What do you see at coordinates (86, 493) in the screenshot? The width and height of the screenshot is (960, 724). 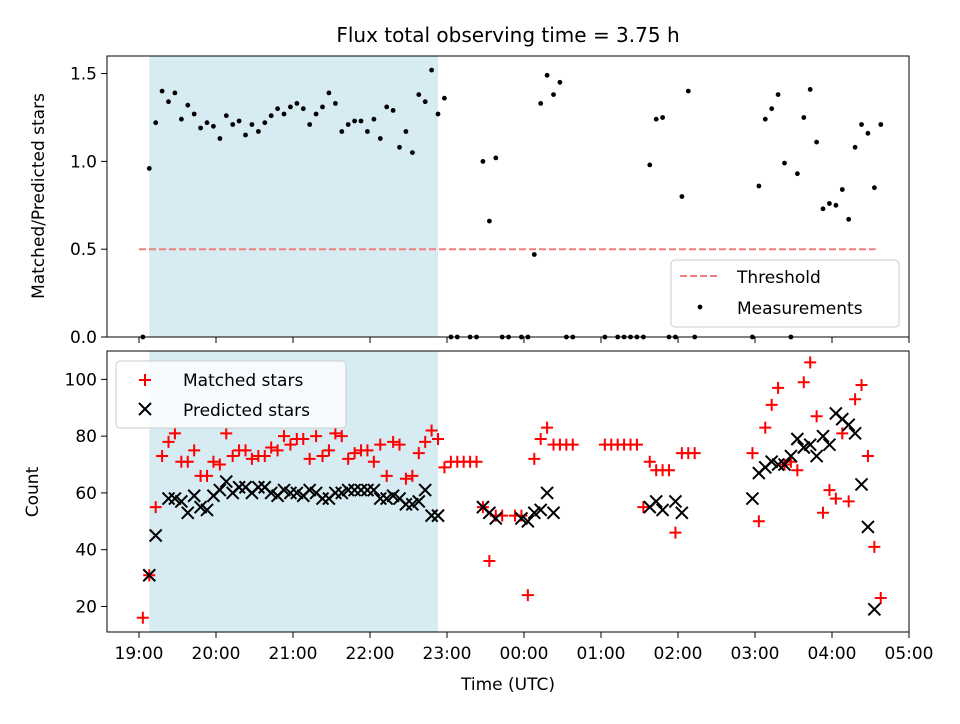 I see `count-y-ticks: 20 40 60 80 100` at bounding box center [86, 493].